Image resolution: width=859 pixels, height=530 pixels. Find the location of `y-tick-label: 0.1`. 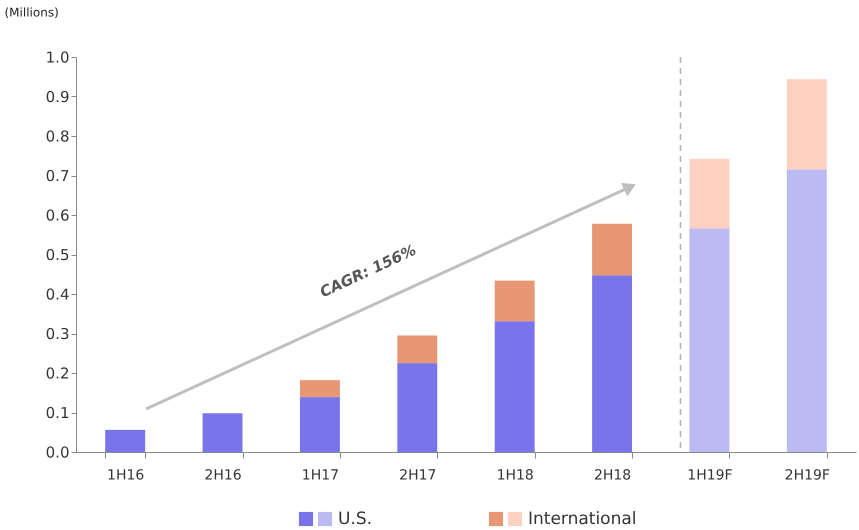

y-tick-label: 0.1 is located at coordinates (58, 413).